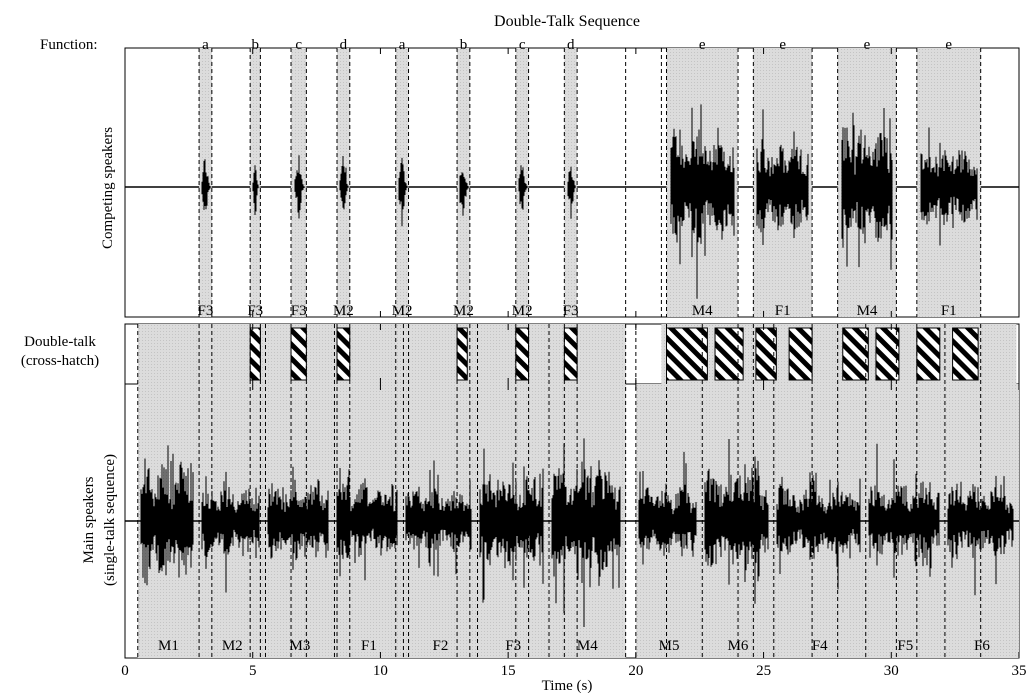 The height and width of the screenshot is (693, 1026). I want to click on x-tick-label: 30, so click(891, 671).